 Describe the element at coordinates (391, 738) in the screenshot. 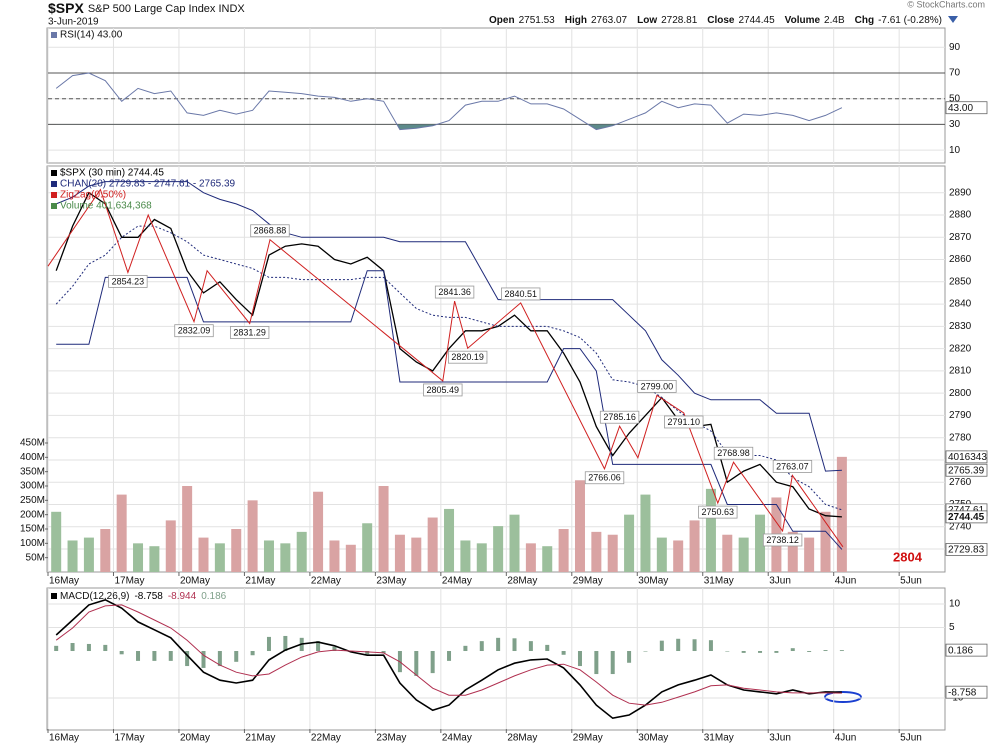

I see `x-tick-label: 23May` at that location.